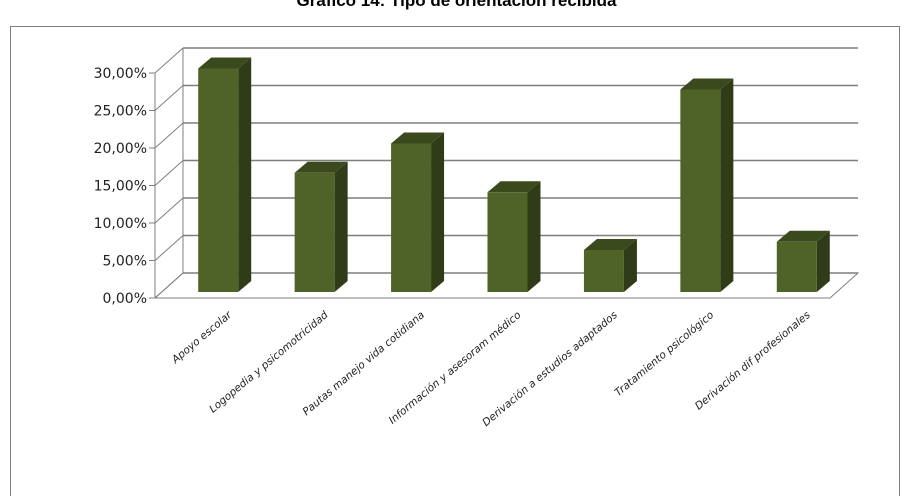 Image resolution: width=913 pixels, height=496 pixels. Describe the element at coordinates (125, 299) in the screenshot. I see `y-tick-label: 0,00%` at that location.